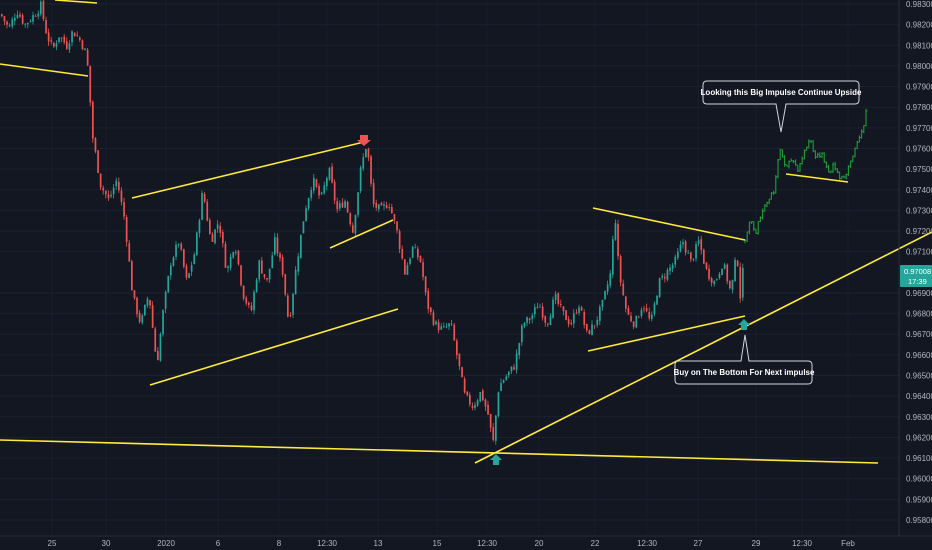  What do you see at coordinates (44, 70) in the screenshot?
I see `trendline-top-left` at bounding box center [44, 70].